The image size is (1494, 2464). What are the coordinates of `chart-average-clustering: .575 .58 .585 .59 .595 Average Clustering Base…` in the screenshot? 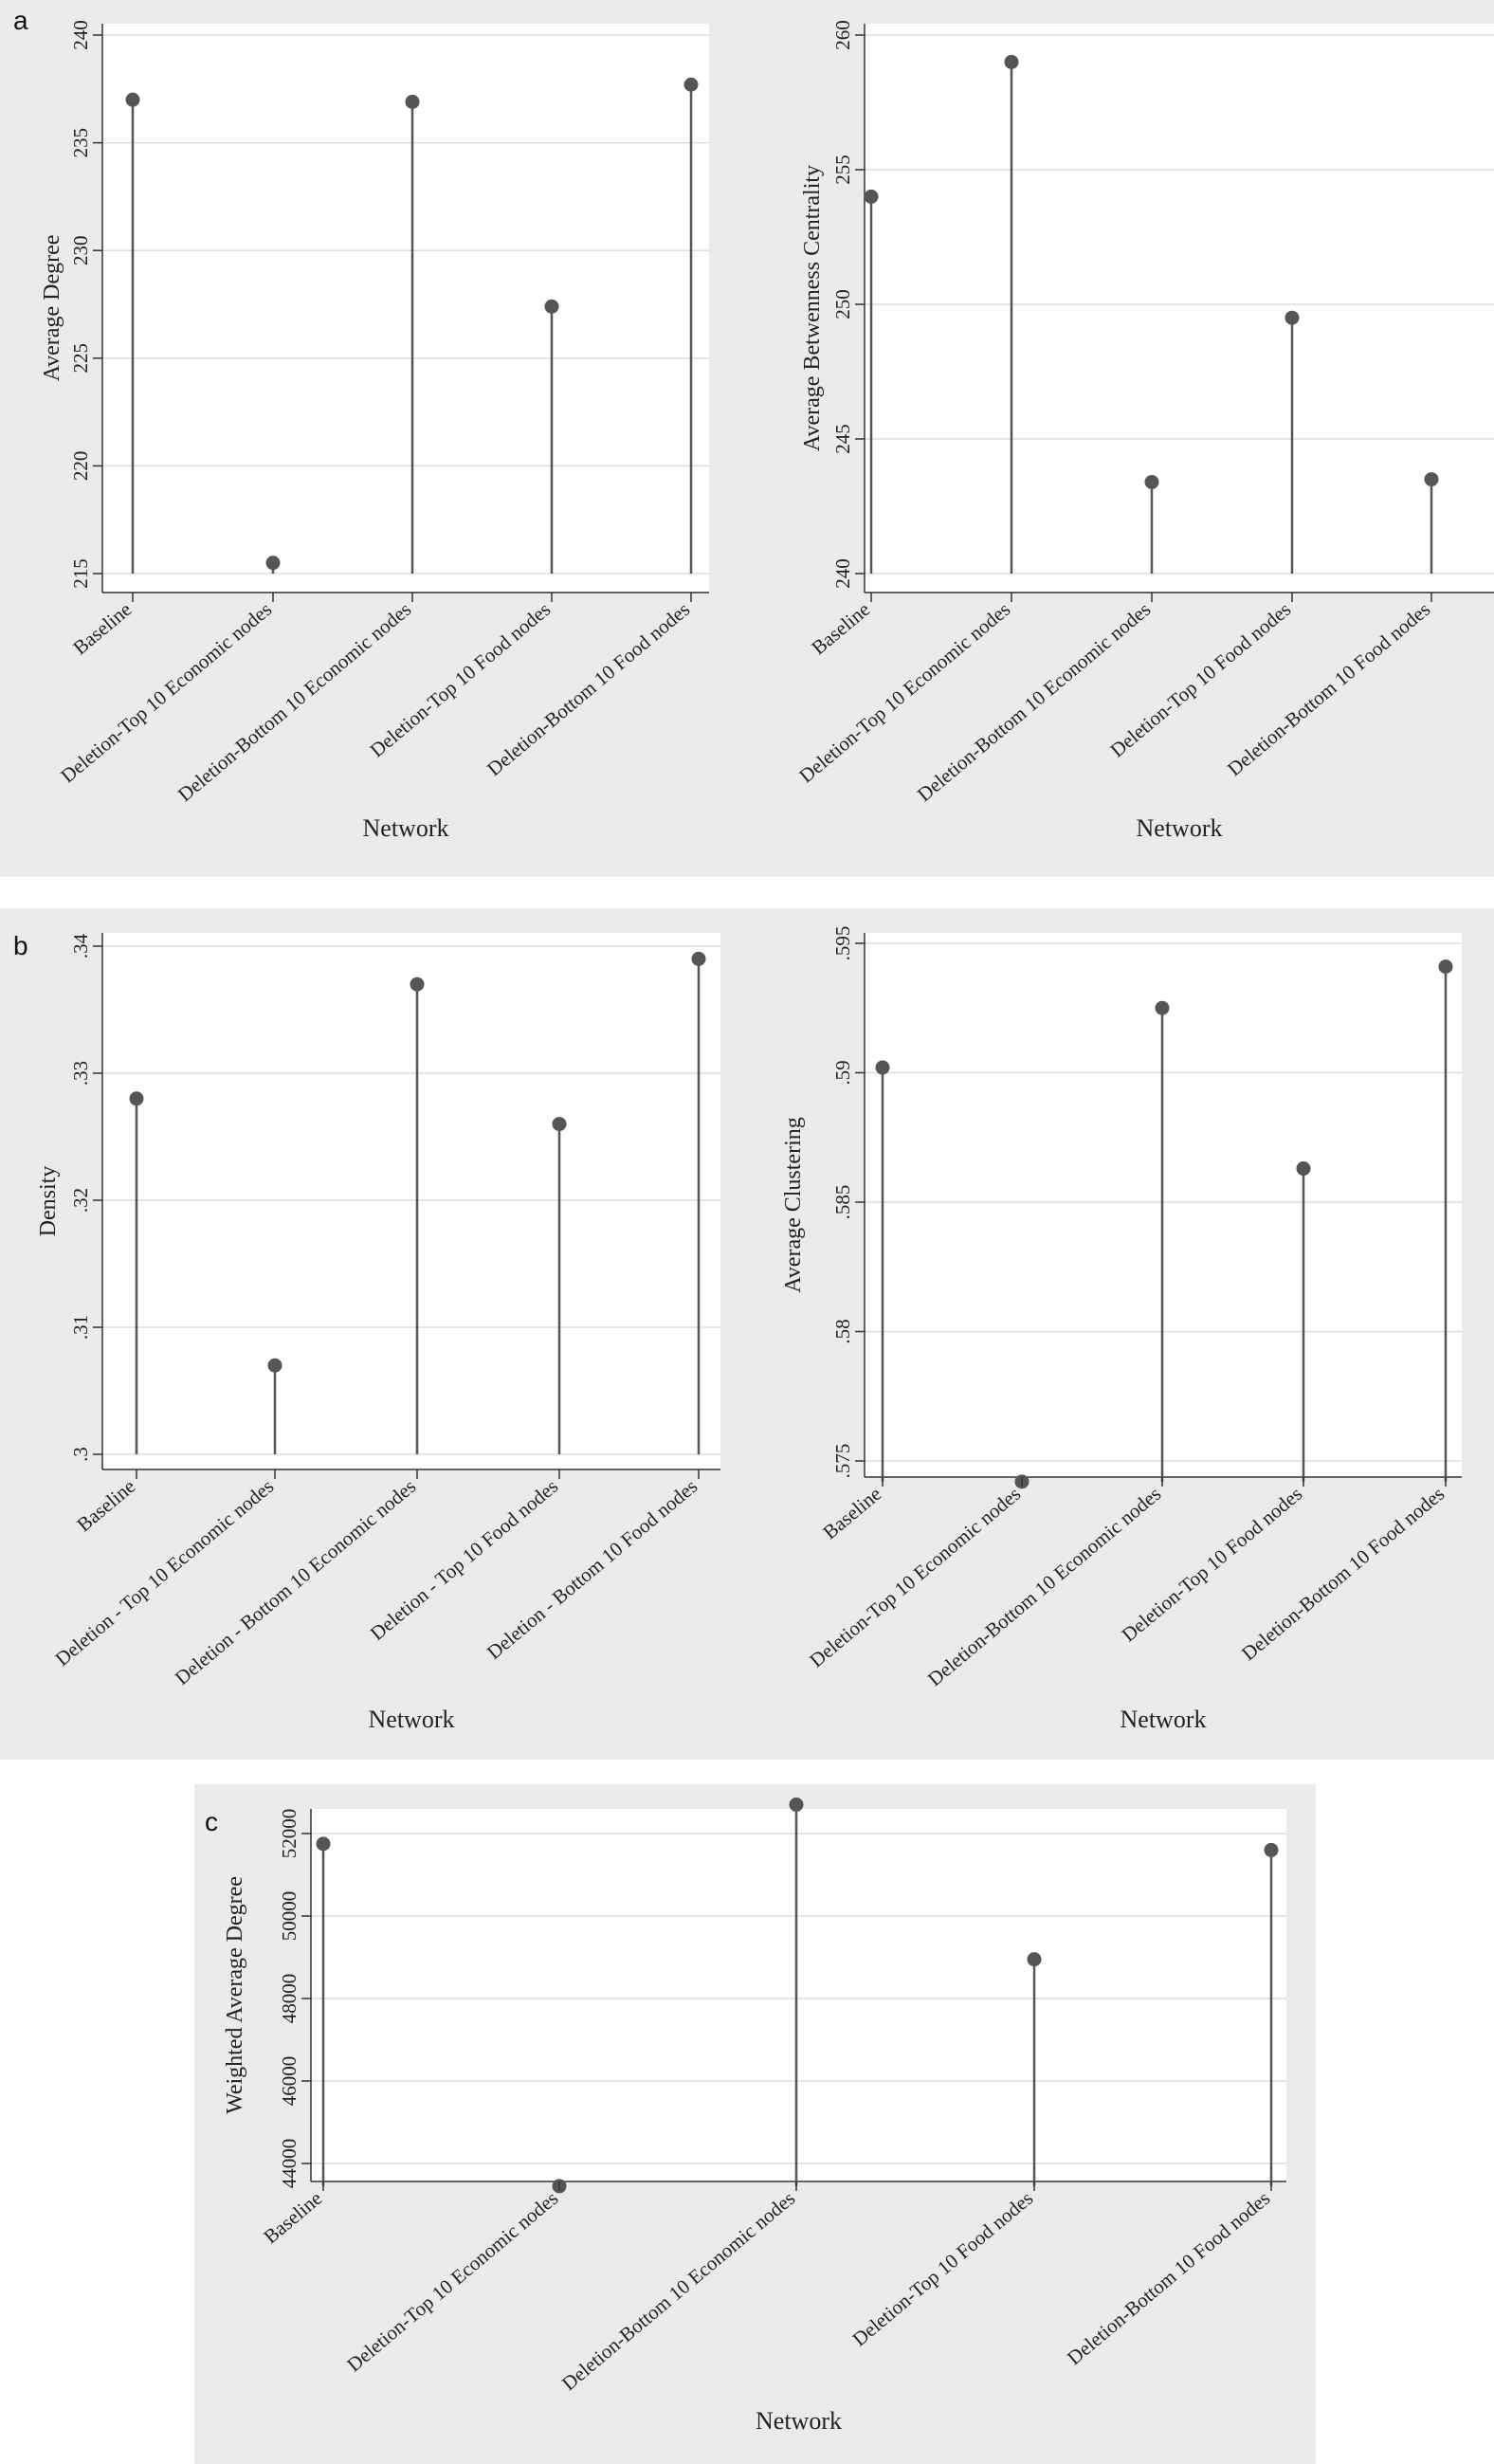 It's located at (1121, 1329).